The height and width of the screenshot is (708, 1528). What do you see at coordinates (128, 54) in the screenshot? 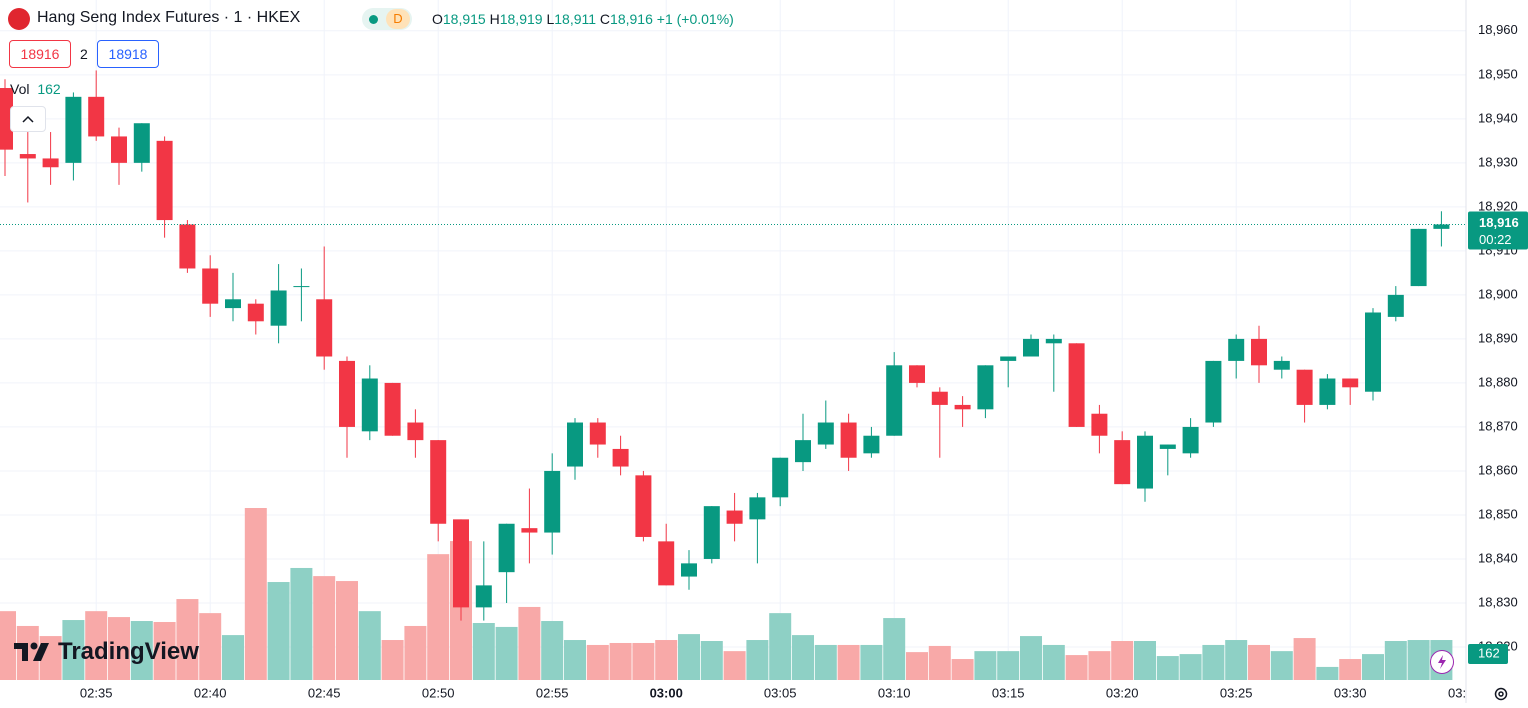
I see `buy-button: 18918` at bounding box center [128, 54].